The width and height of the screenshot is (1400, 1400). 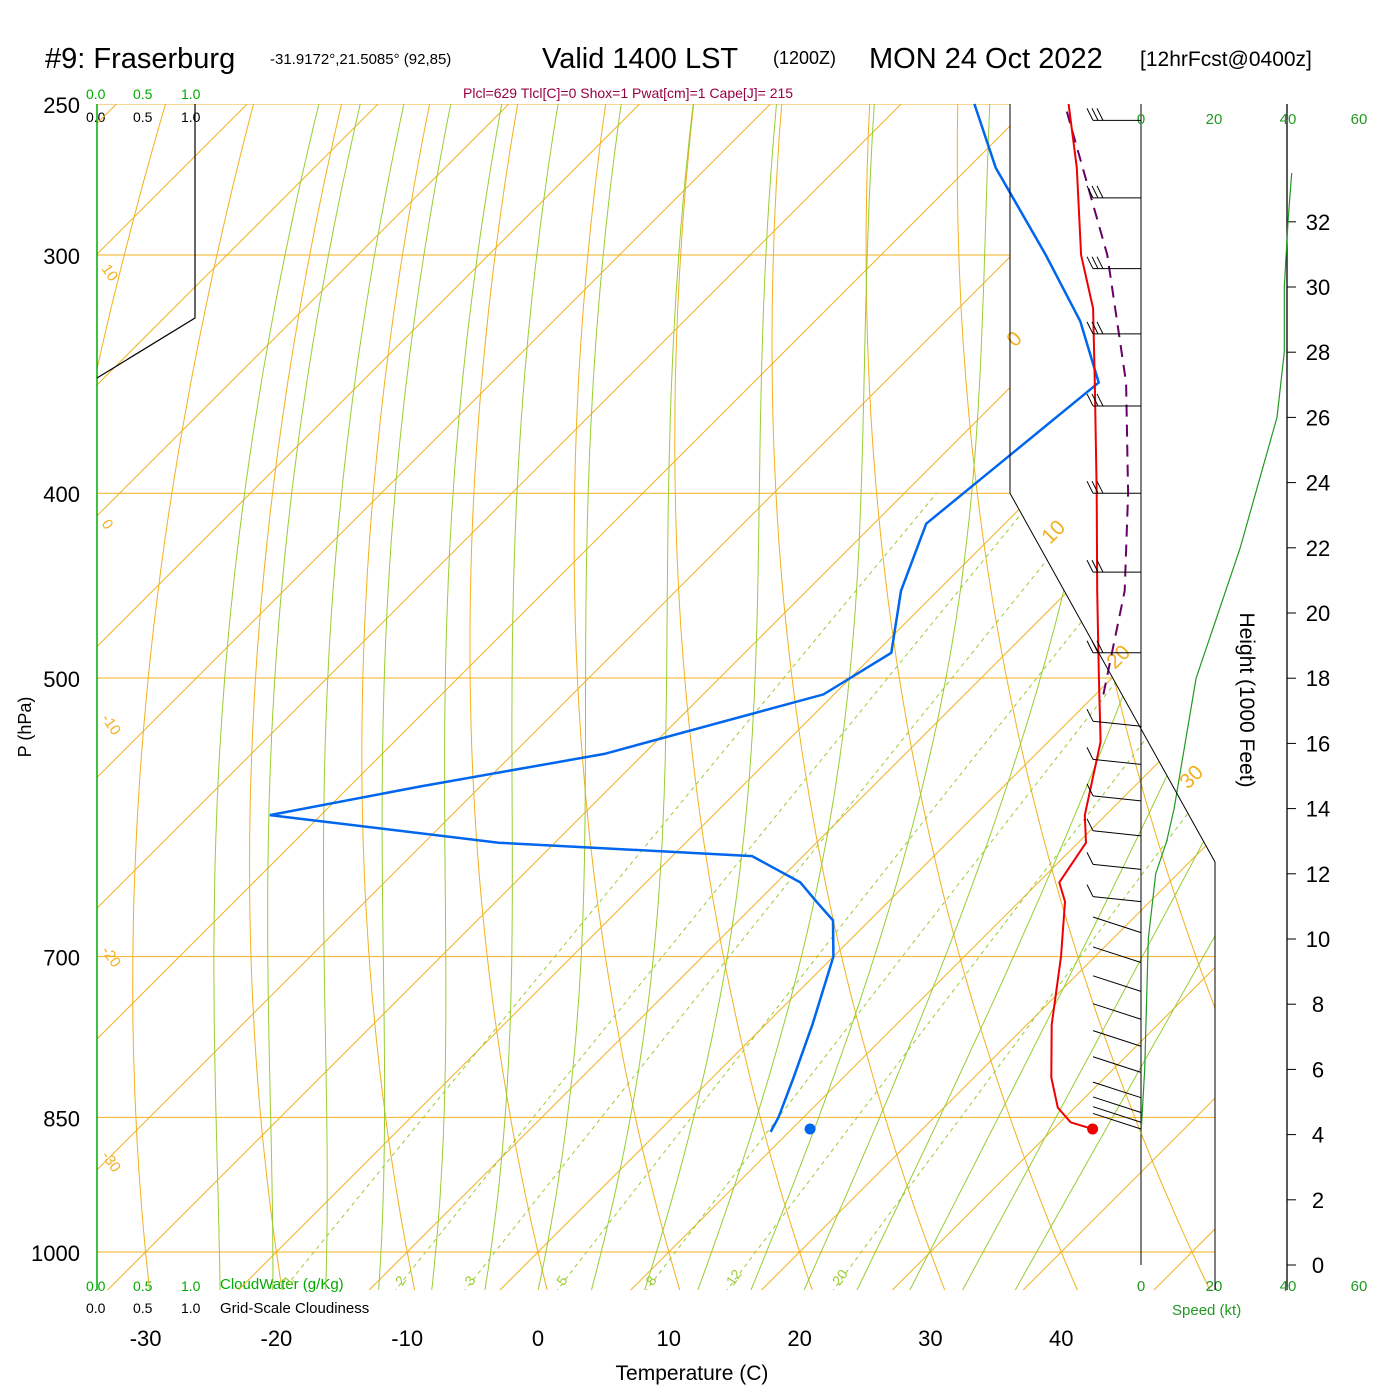 What do you see at coordinates (1318, 1135) in the screenshot?
I see `height-tick-label: 4` at bounding box center [1318, 1135].